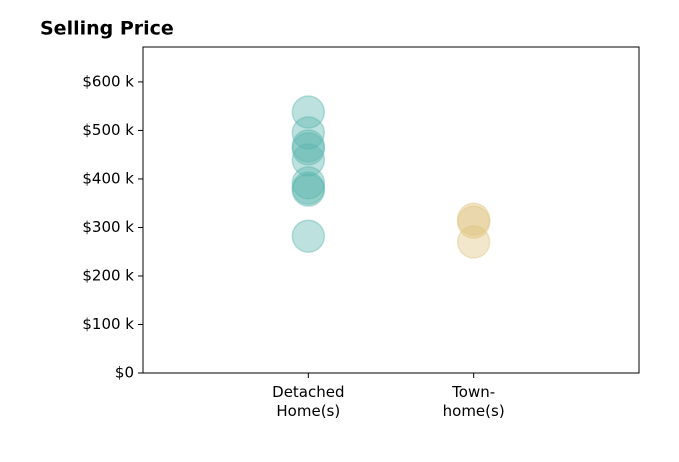  I want to click on y-tick-label: $0, so click(124, 373).